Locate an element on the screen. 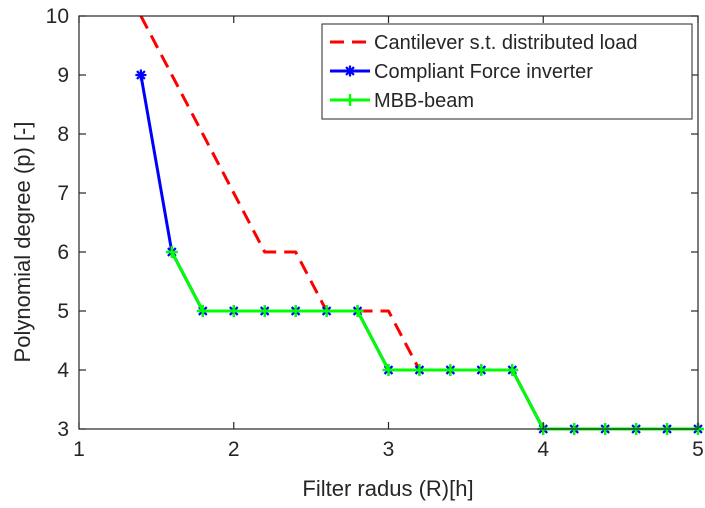 This screenshot has width=705, height=508. legend-label-2: MBB-beam is located at coordinates (424, 101).